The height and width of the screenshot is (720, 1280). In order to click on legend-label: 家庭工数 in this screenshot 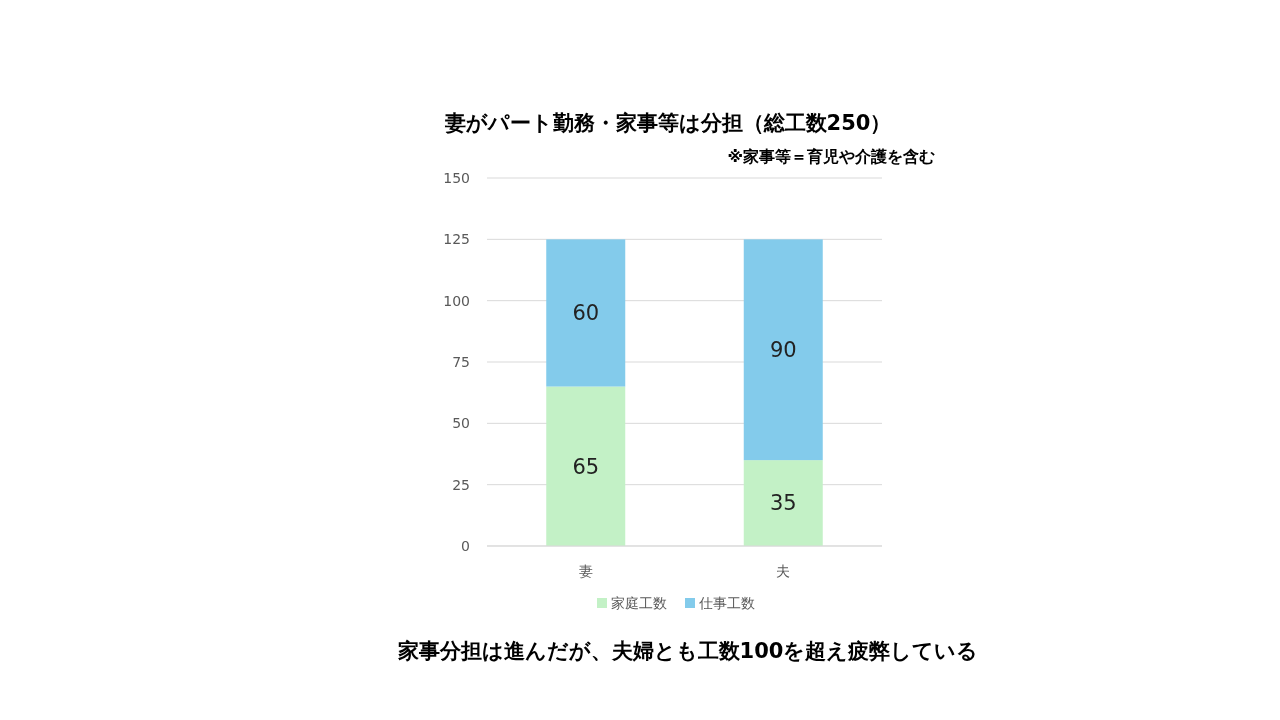, I will do `click(639, 602)`.